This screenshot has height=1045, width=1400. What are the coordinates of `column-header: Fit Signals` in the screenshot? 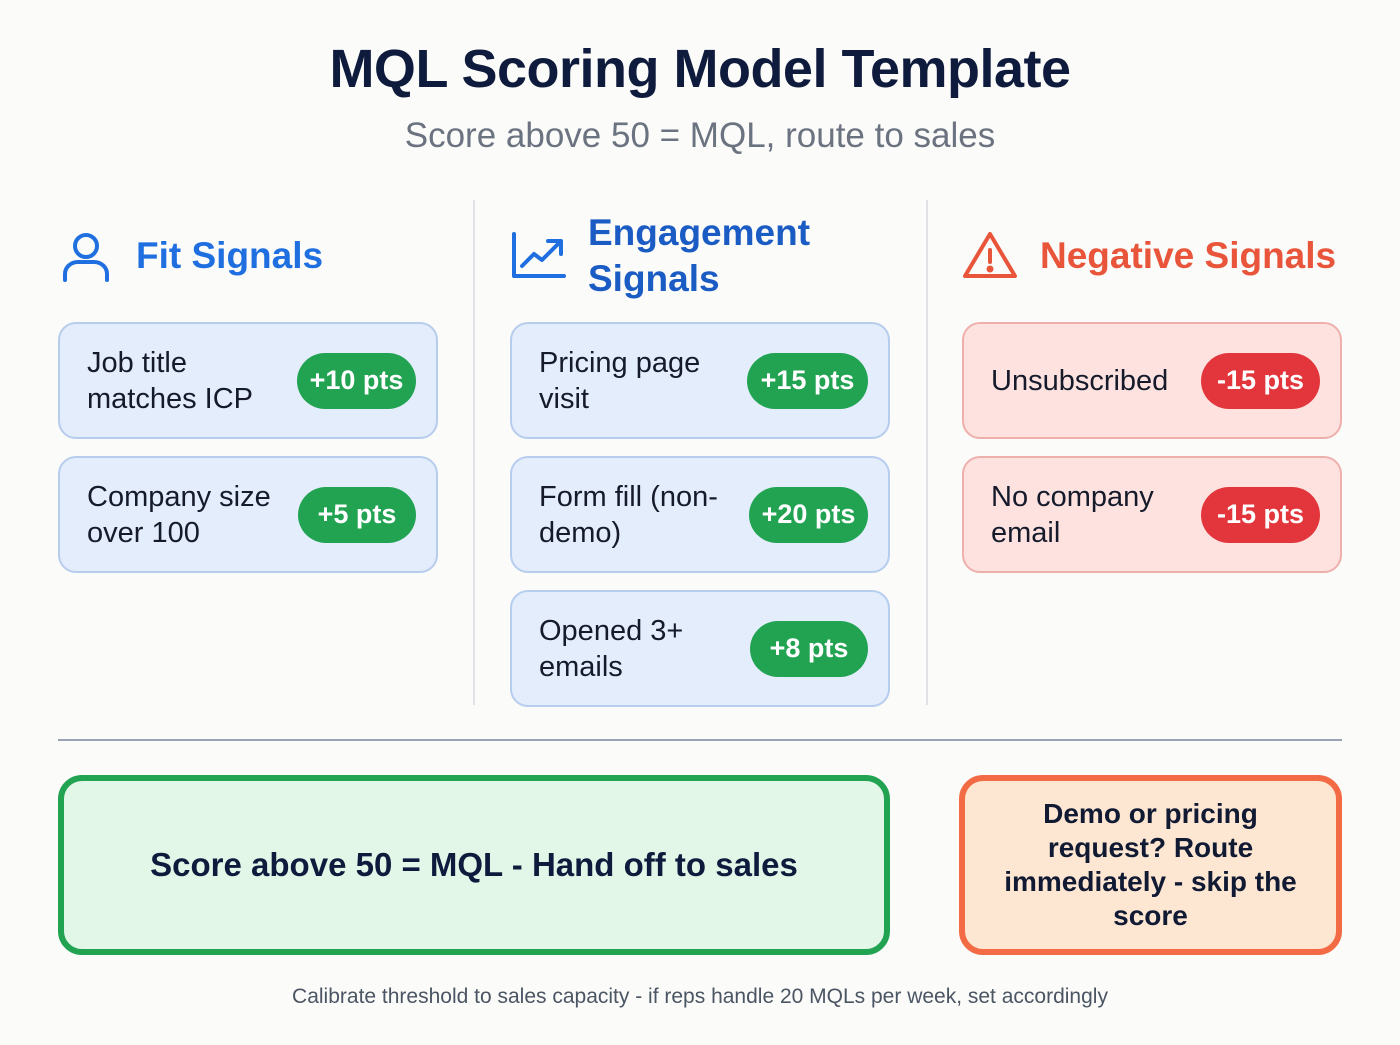 It's located at (248, 256).